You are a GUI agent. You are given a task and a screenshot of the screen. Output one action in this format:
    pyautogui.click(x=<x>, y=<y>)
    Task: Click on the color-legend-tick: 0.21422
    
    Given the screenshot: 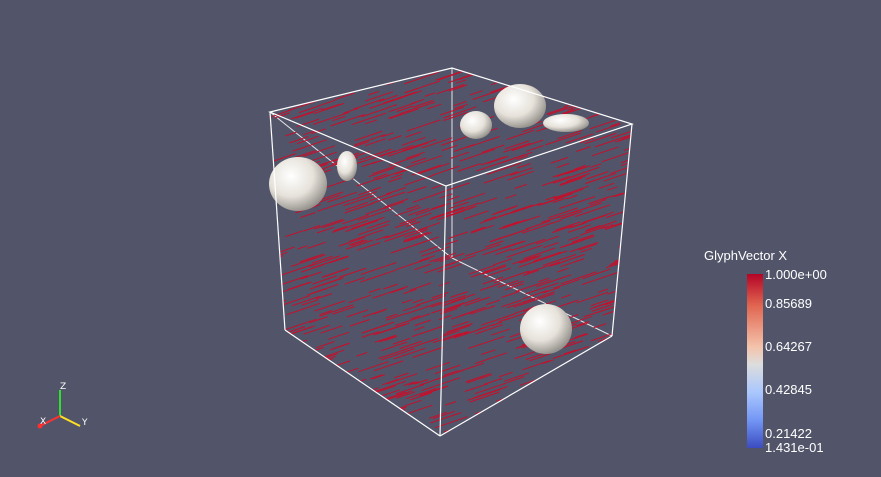 What is the action you would take?
    pyautogui.click(x=788, y=433)
    